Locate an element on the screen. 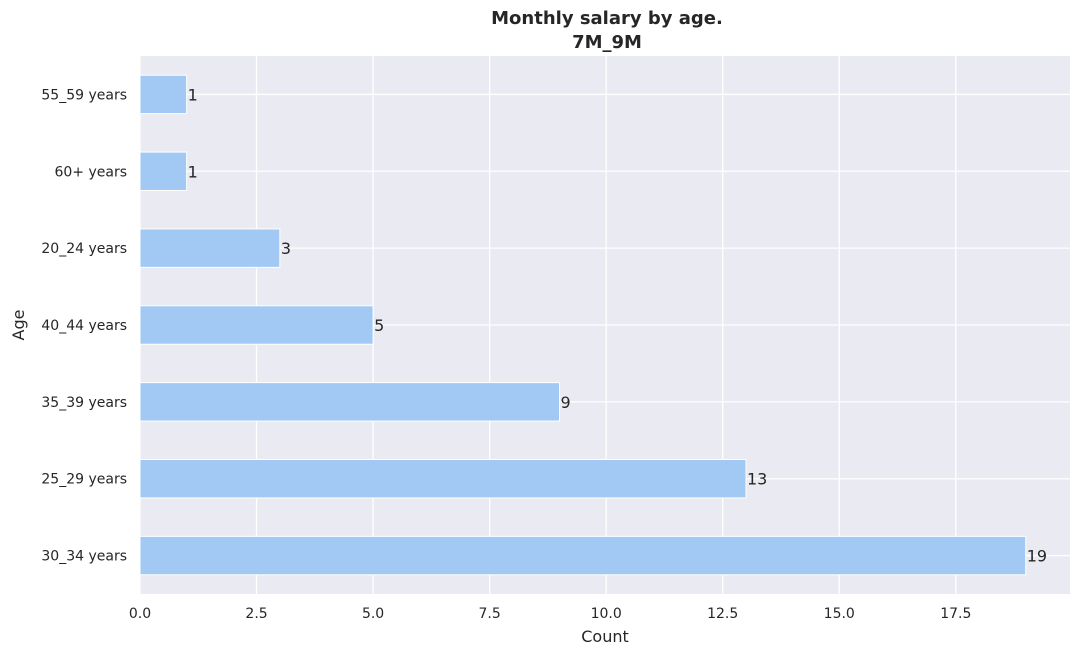  y-tick-label: 25_29 years is located at coordinates (84, 480).